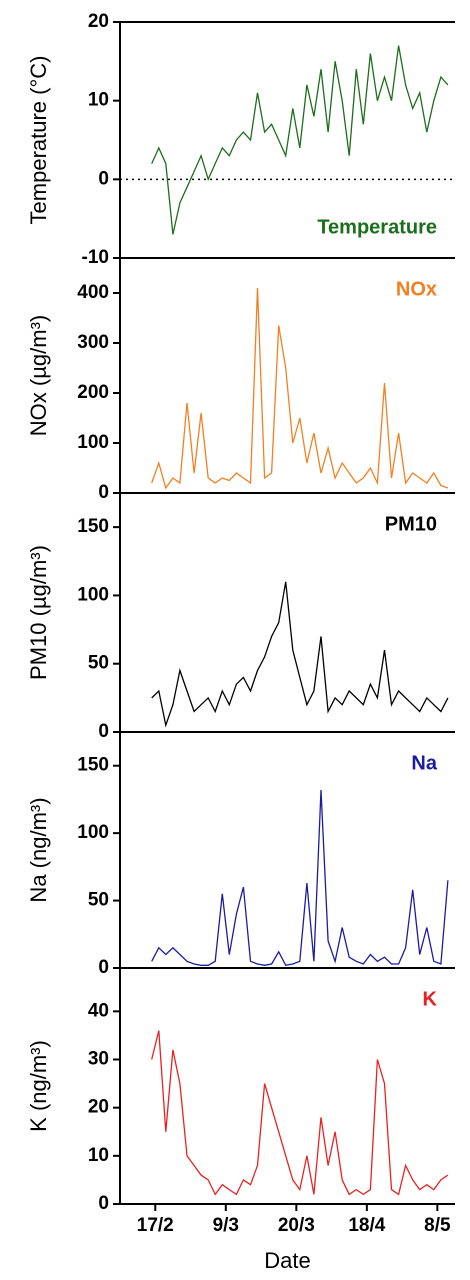 Image resolution: width=470 pixels, height=1280 pixels. What do you see at coordinates (287, 1260) in the screenshot?
I see `x-axis-label: Date` at bounding box center [287, 1260].